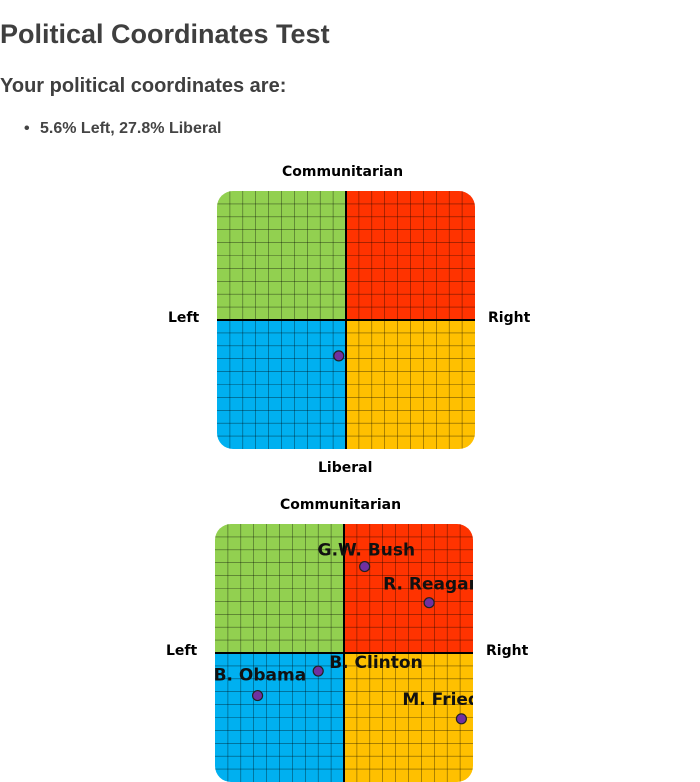 The width and height of the screenshot is (700, 782). What do you see at coordinates (165, 34) in the screenshot?
I see `page-title: Political Coordinates Test` at bounding box center [165, 34].